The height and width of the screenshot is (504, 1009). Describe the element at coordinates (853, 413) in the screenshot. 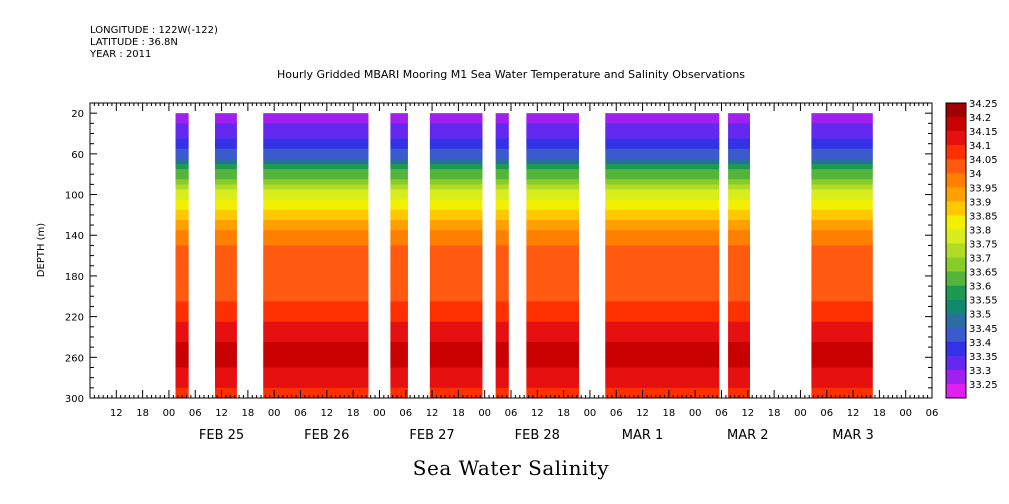

I see `x-tick-label: 12` at that location.